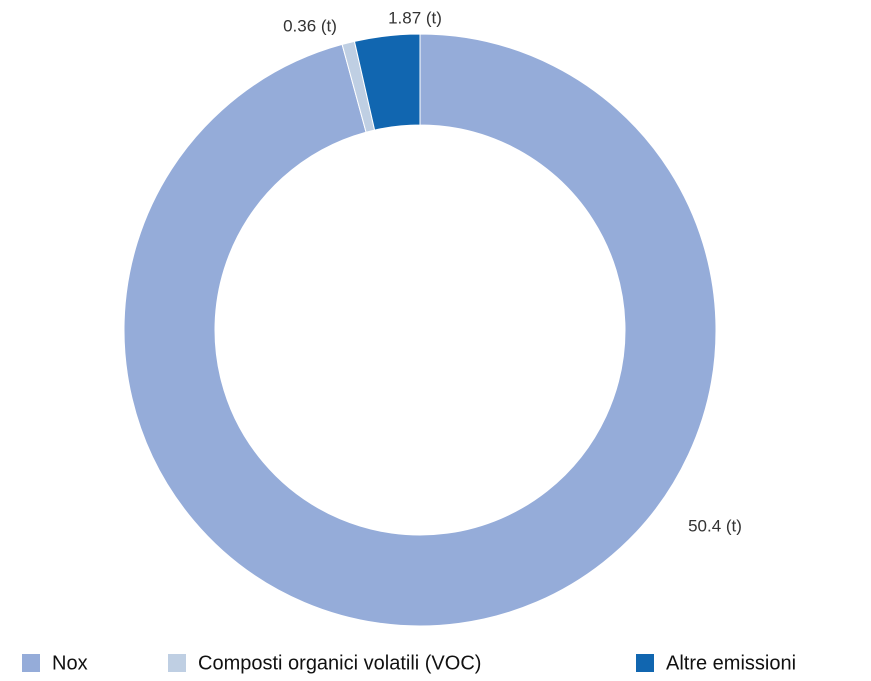 Image resolution: width=871 pixels, height=681 pixels. What do you see at coordinates (415, 17) in the screenshot?
I see `value-label: 1.87 (t)` at bounding box center [415, 17].